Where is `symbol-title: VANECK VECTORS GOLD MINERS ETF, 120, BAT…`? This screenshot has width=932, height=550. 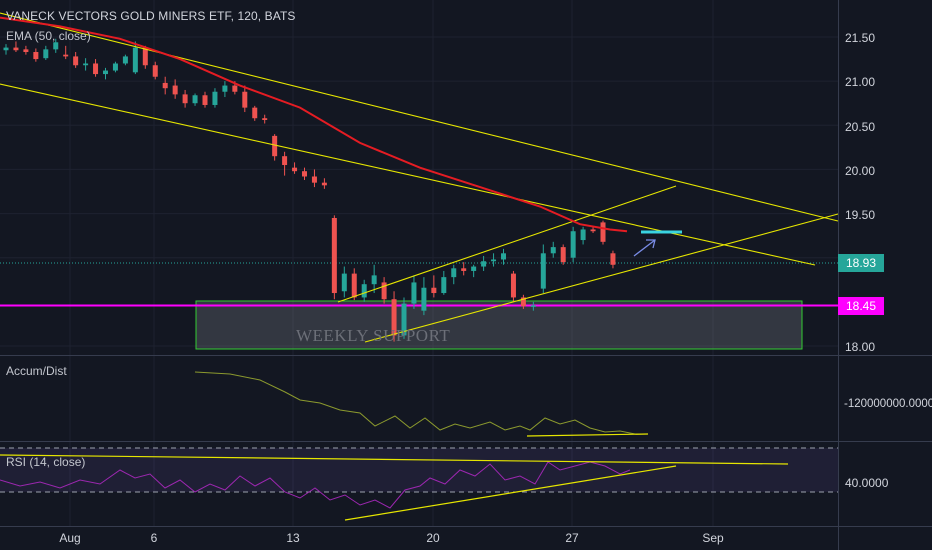 symbol-title: VANECK VECTORS GOLD MINERS ETF, 120, BAT… is located at coordinates (151, 16).